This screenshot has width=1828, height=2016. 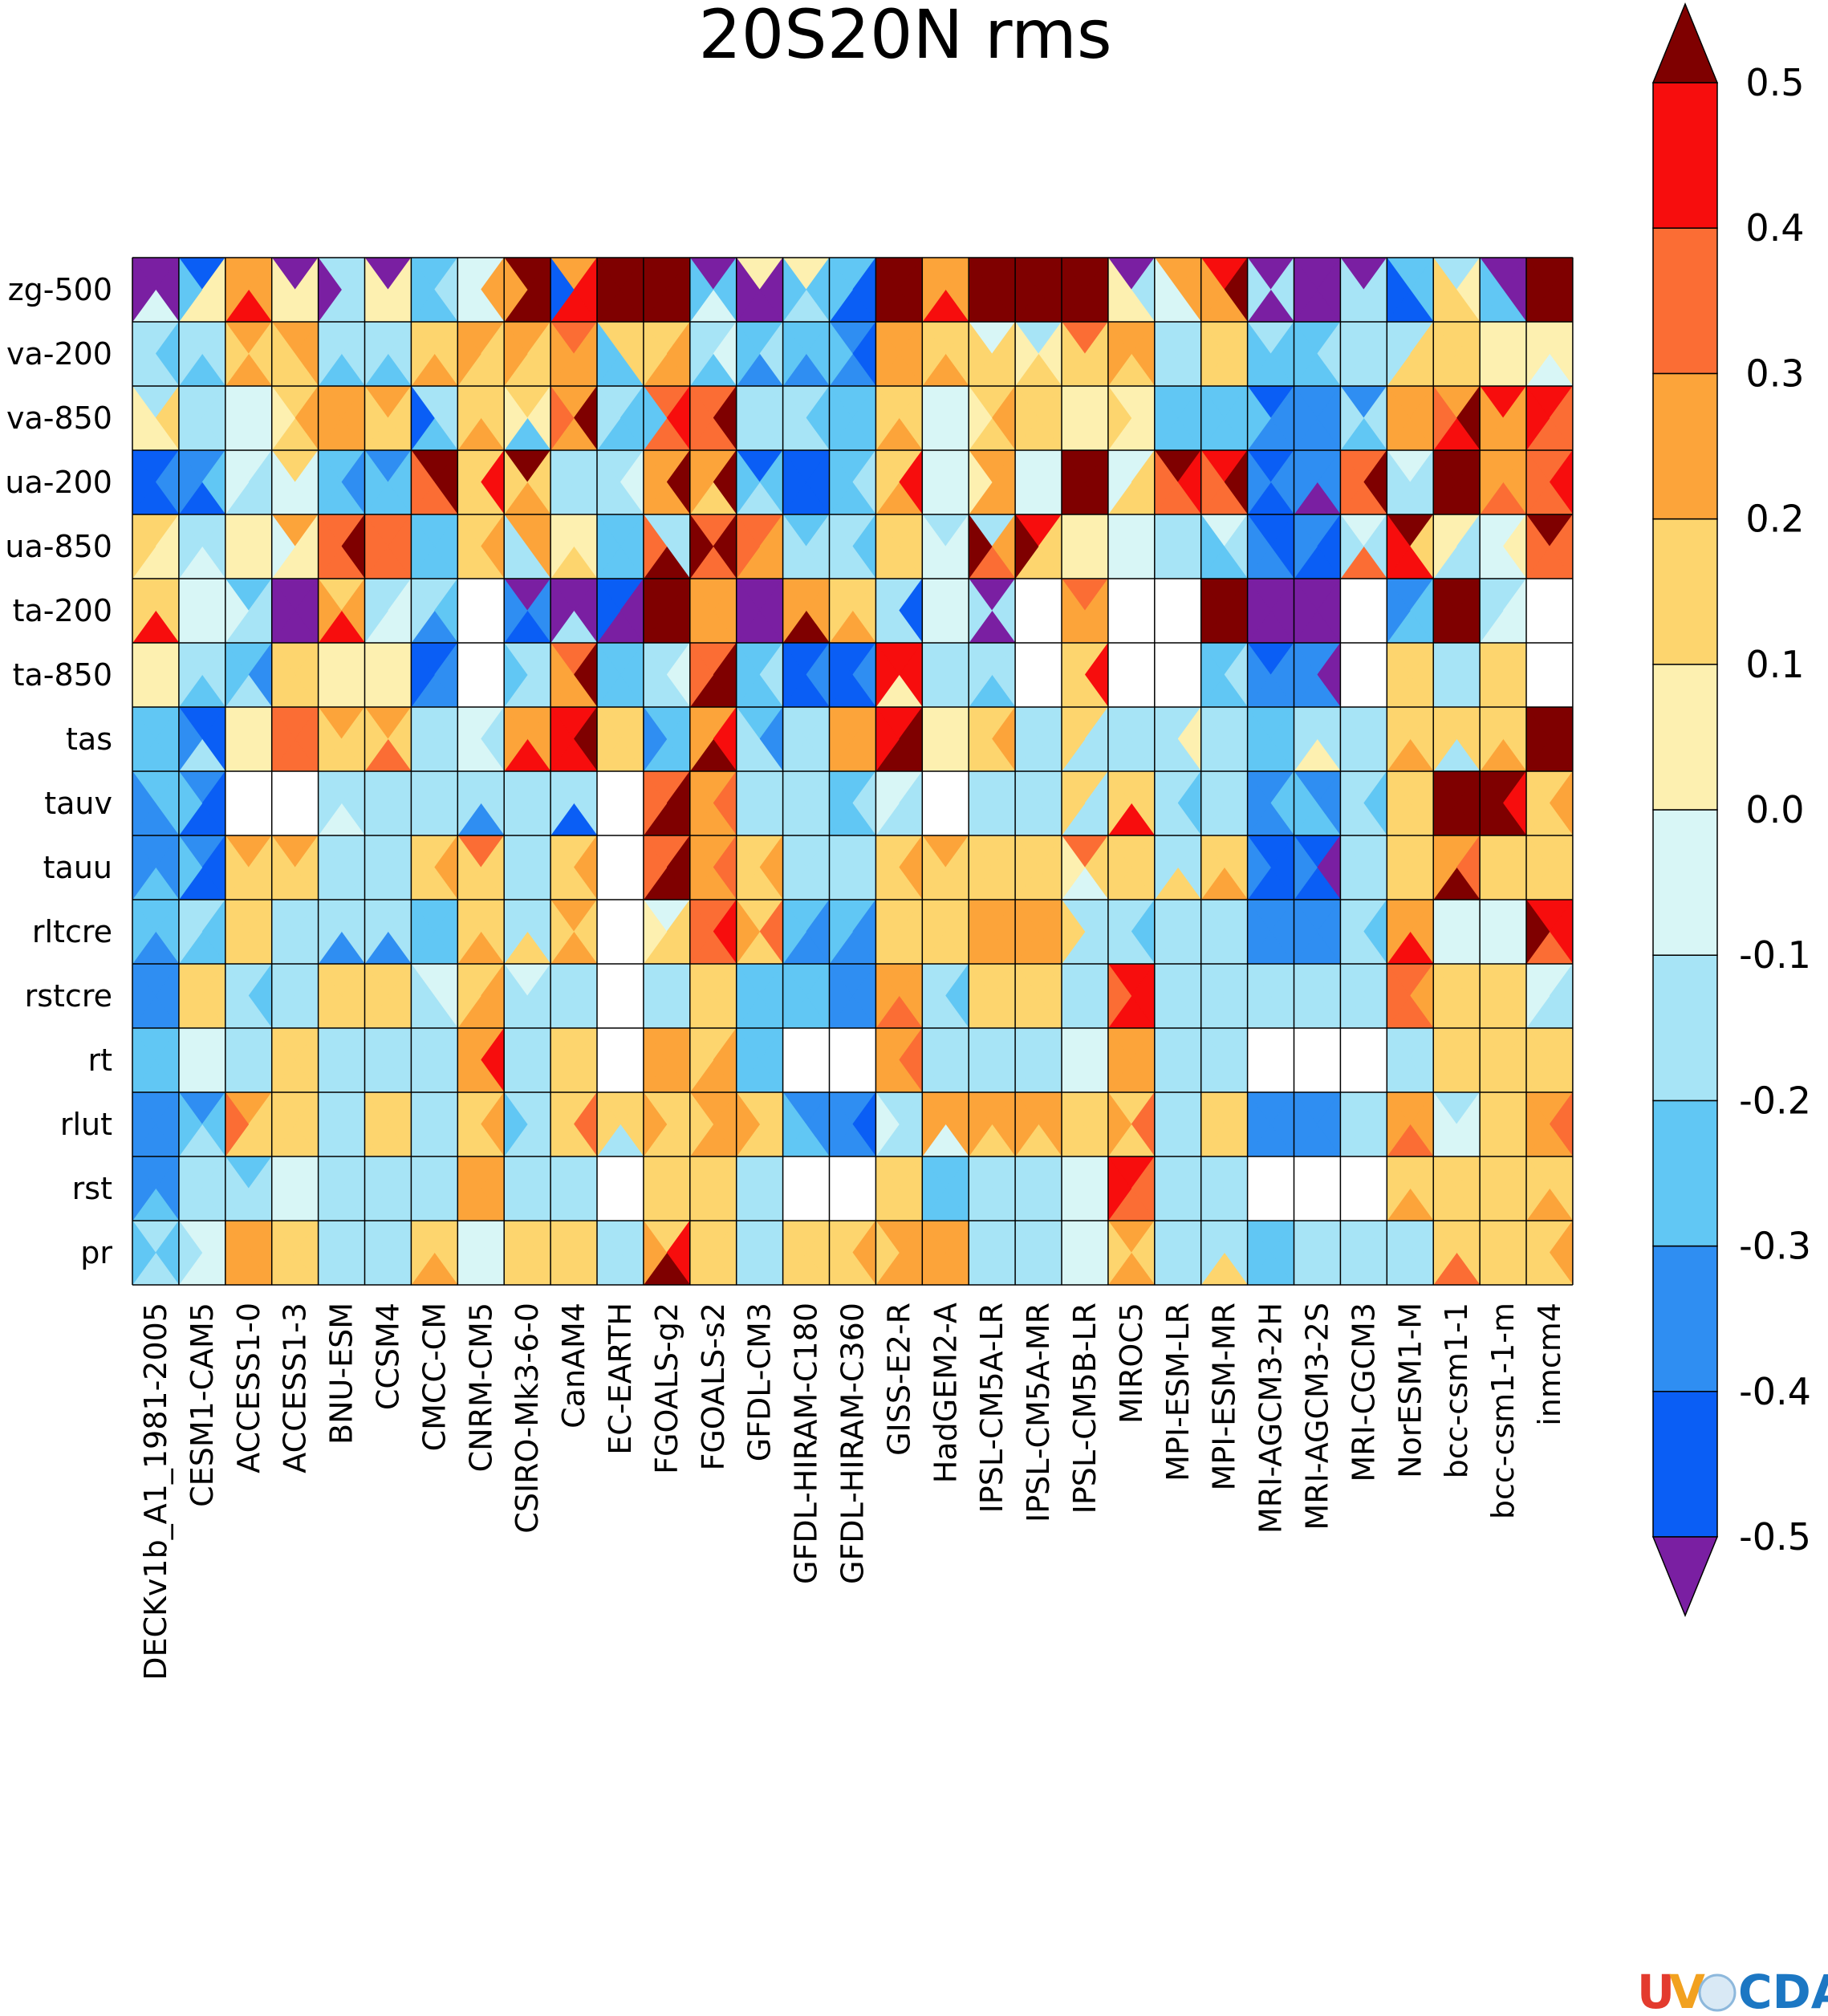 What do you see at coordinates (78, 803) in the screenshot?
I see `row-label: tauv` at bounding box center [78, 803].